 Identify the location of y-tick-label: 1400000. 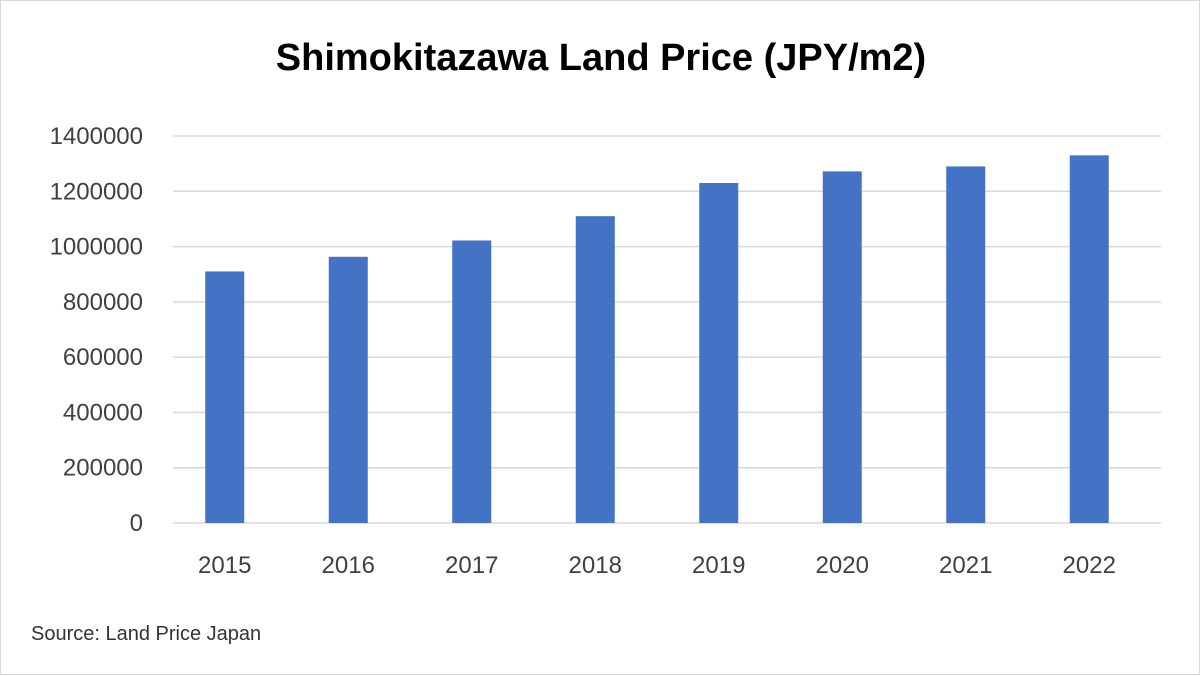
(96, 136).